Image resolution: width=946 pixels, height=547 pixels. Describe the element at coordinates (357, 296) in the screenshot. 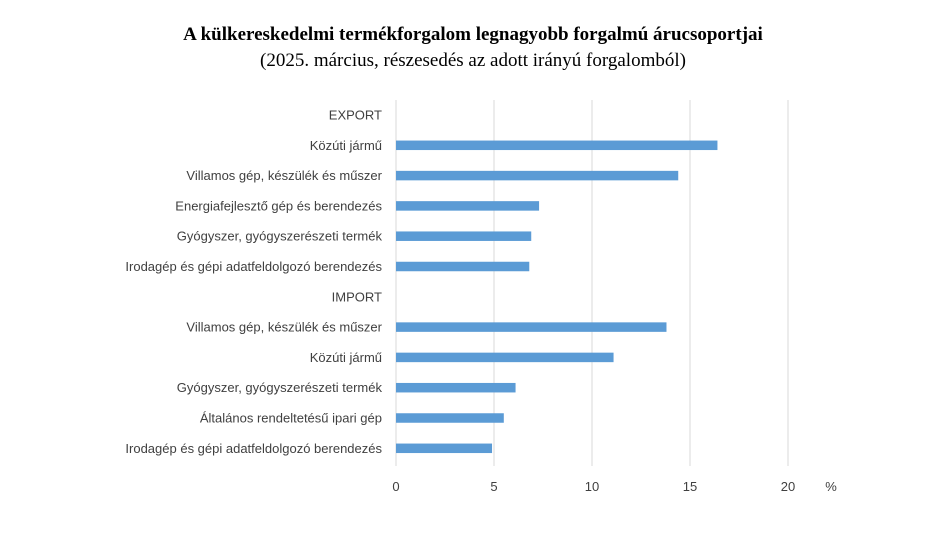

I see `category-label: IMPORT` at that location.